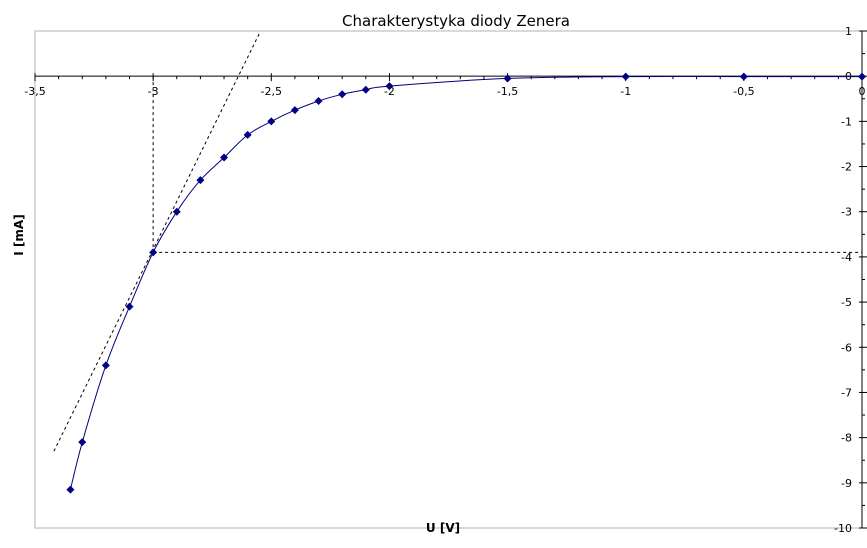 The width and height of the screenshot is (867, 548). What do you see at coordinates (507, 91) in the screenshot?
I see `x-tick-label: -1,5` at bounding box center [507, 91].